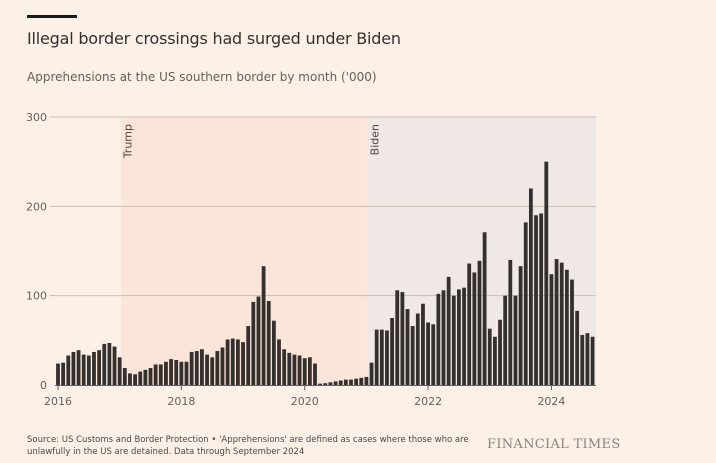  What do you see at coordinates (374, 139) in the screenshot?
I see `era-label-biden: Biden` at bounding box center [374, 139].